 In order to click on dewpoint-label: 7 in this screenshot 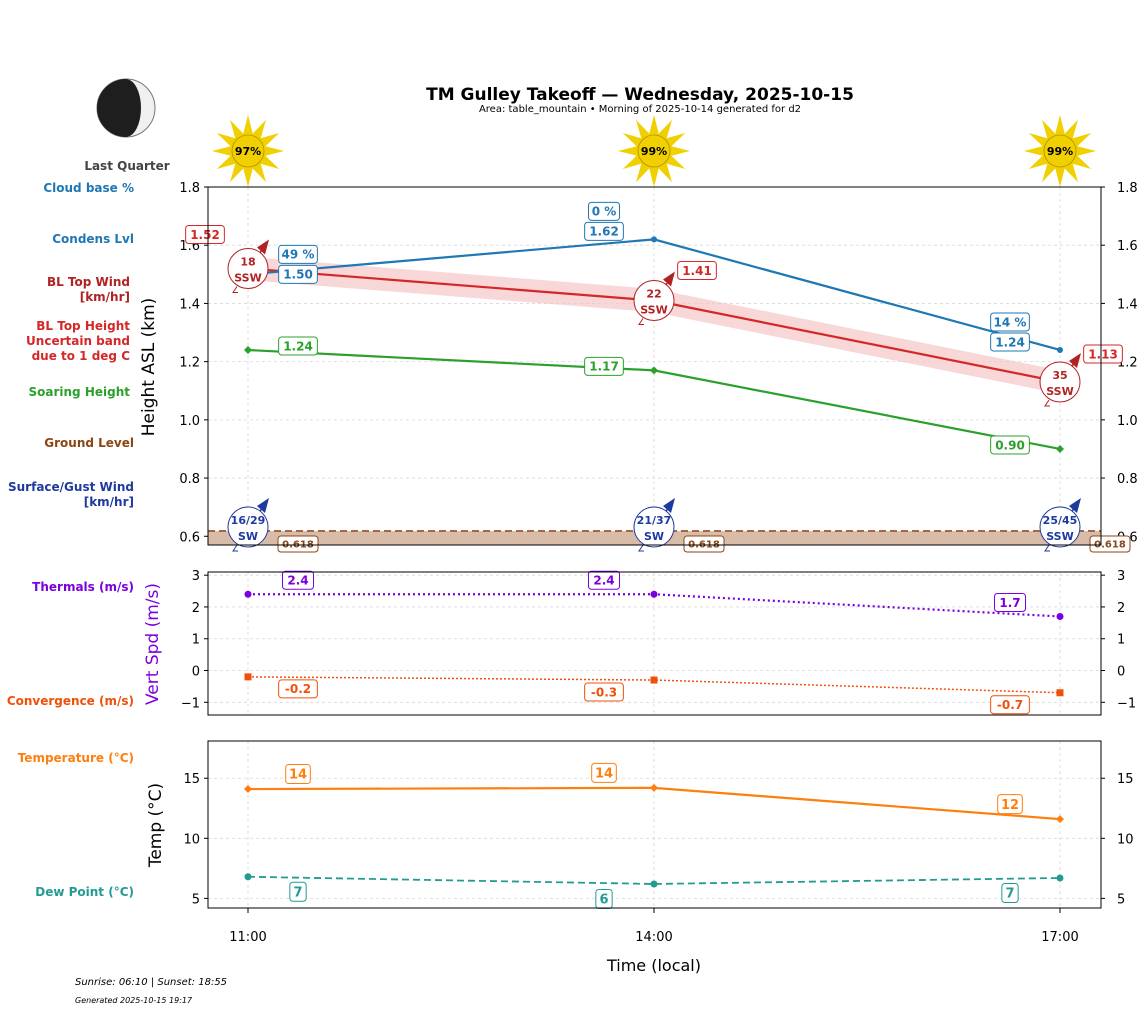, I will do `click(1009, 894)`.